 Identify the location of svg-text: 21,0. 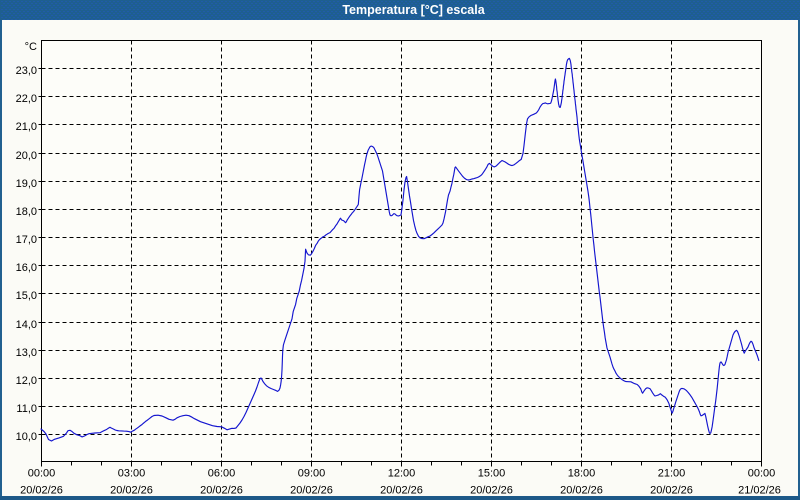
(26, 127).